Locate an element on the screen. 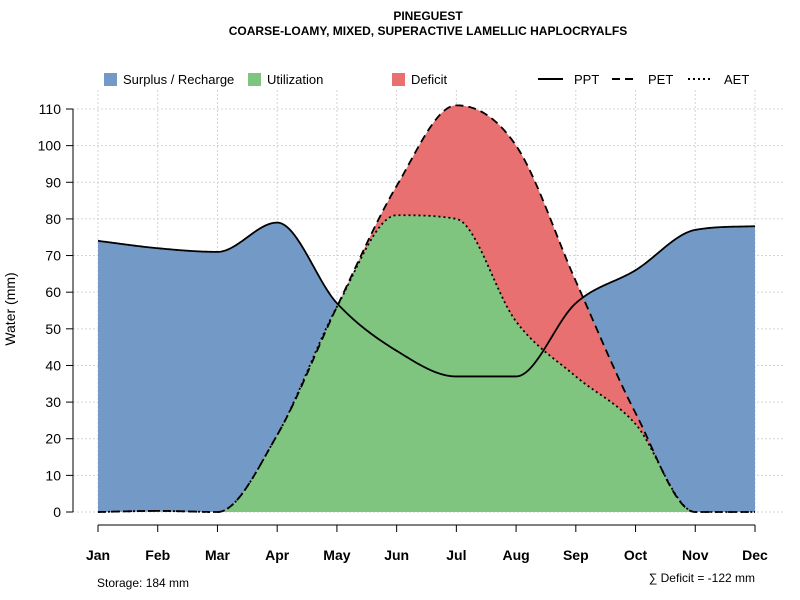 This screenshot has width=800, height=600. legend-item-surplus-recharge: Surplus / Recharge is located at coordinates (169, 79).